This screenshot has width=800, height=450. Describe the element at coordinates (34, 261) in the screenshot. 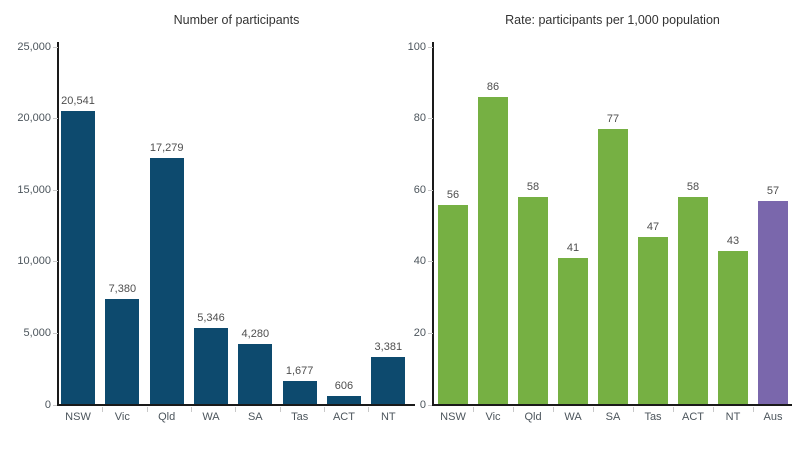

I see `y-tick-label: 10,000` at that location.